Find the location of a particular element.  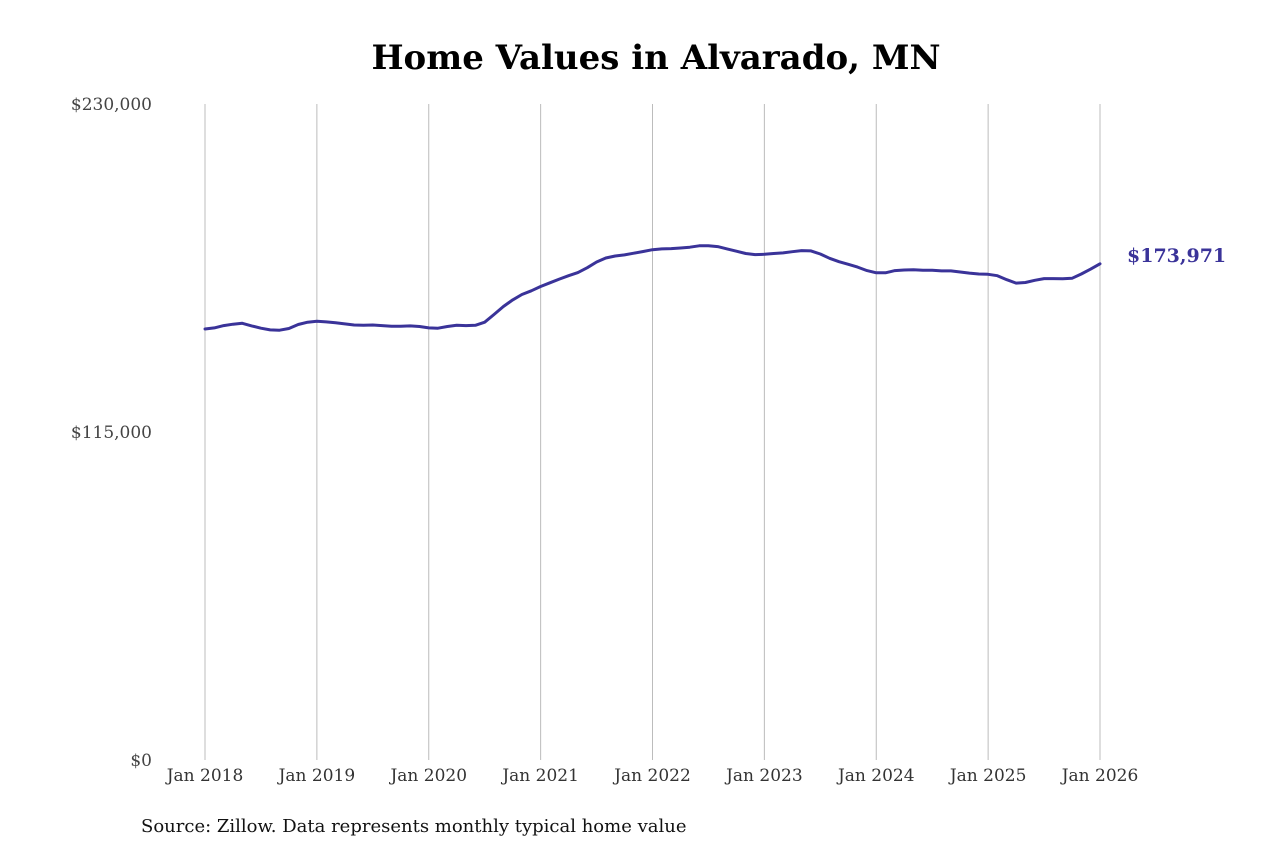

y-axis-ticks: $0 $115,000 $230,000 is located at coordinates (111, 433).